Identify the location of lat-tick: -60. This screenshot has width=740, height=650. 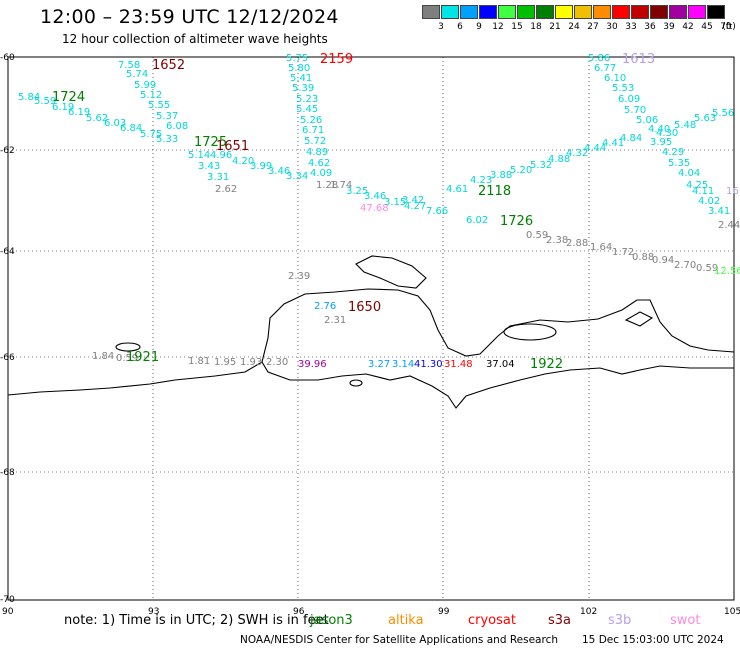
(7, 58).